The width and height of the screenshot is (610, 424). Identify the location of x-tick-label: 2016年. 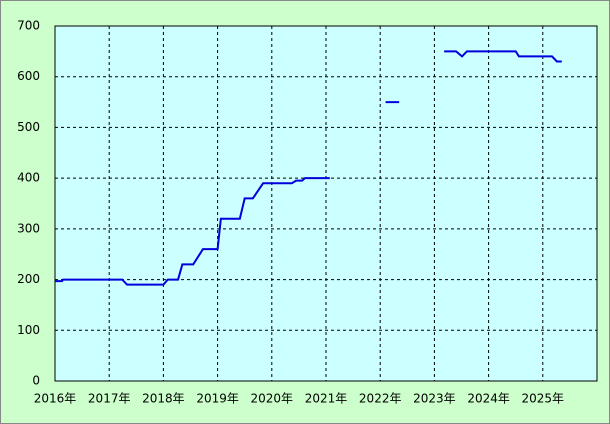
(55, 399).